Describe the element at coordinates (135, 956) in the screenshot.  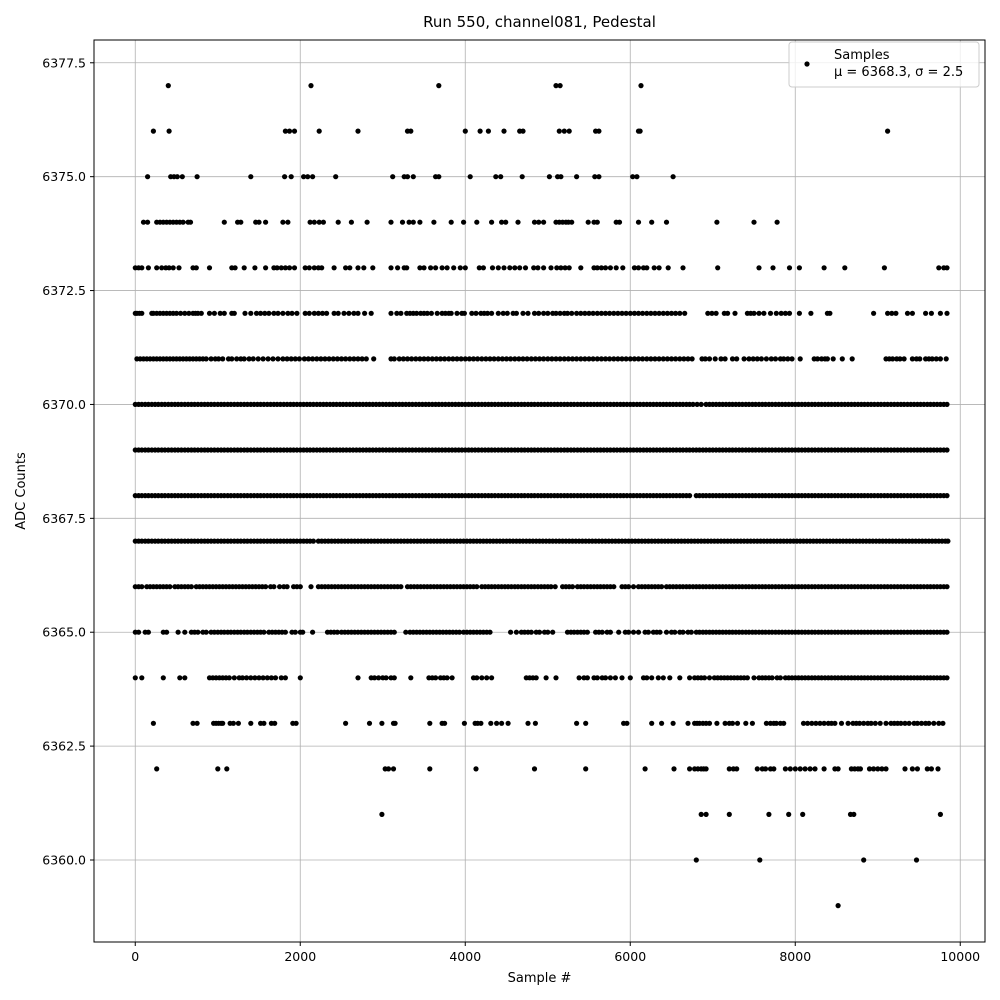
I see `x-tick-label: 0` at that location.